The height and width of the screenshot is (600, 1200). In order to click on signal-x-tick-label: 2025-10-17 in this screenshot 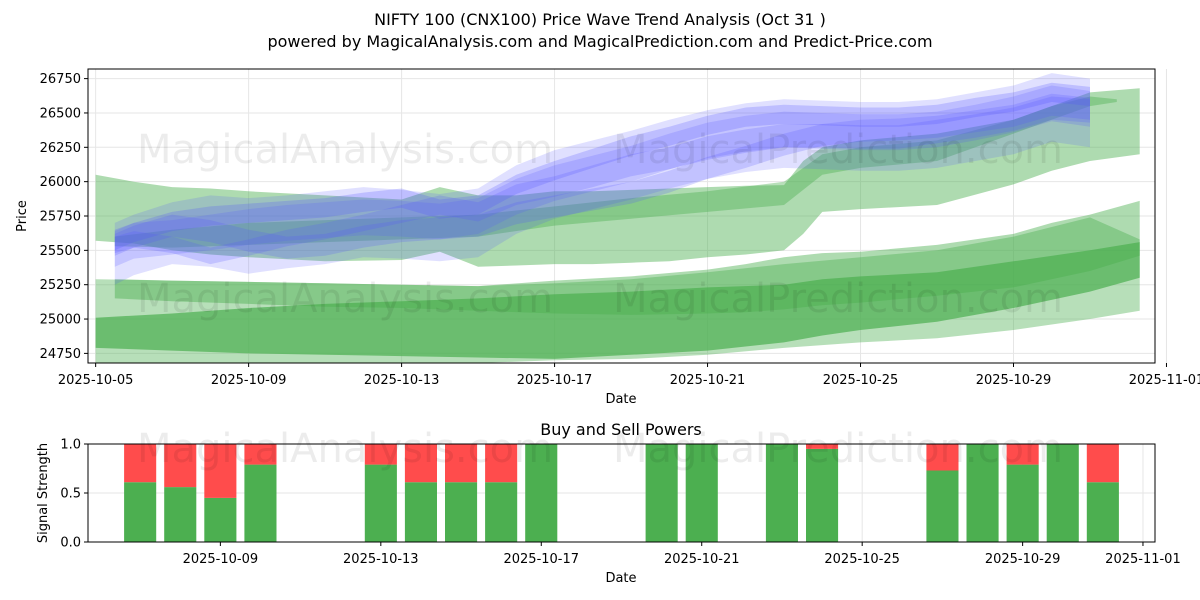, I will do `click(541, 559)`.